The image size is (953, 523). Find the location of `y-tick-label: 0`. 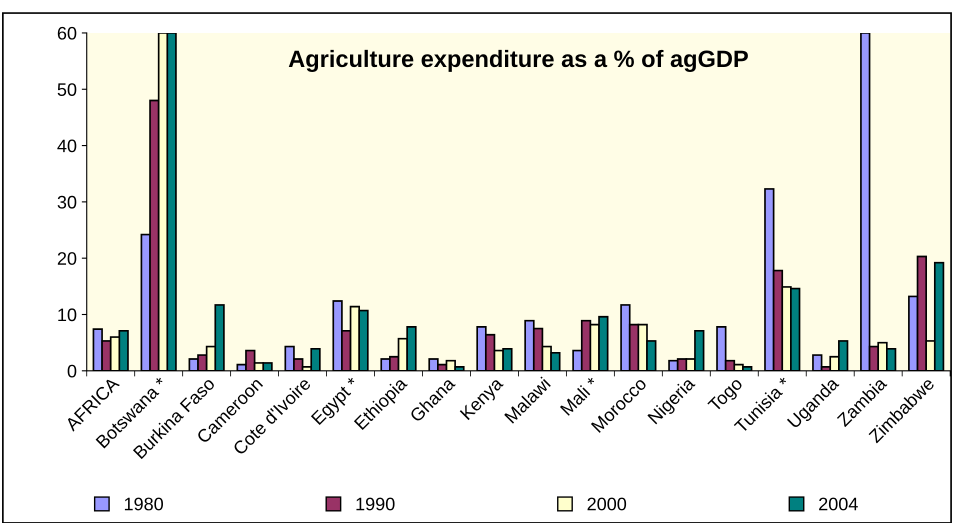

y-tick-label: 0 is located at coordinates (72, 371).